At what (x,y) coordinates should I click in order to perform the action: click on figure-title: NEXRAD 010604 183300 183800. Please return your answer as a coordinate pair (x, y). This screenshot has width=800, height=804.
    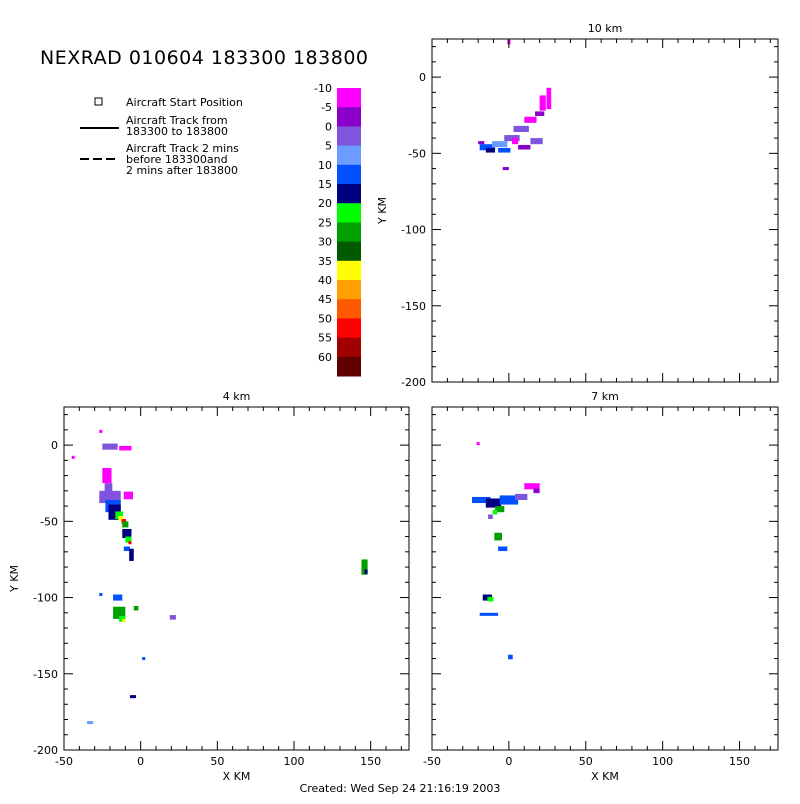
    Looking at the image, I should click on (204, 58).